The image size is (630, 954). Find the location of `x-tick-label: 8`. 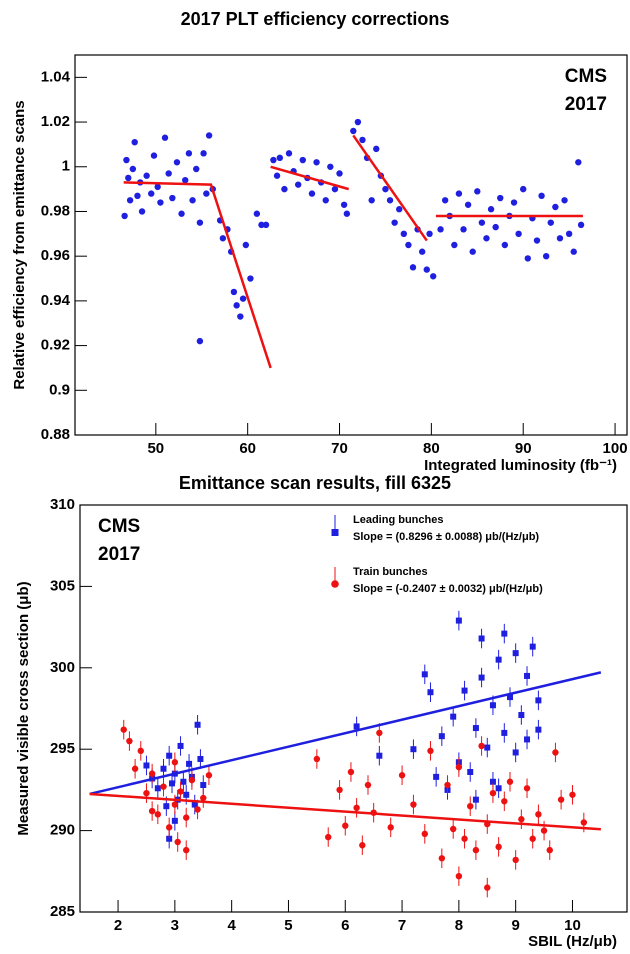

x-tick-label: 8 is located at coordinates (459, 925).